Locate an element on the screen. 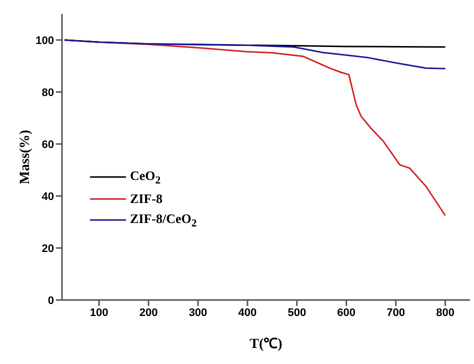  x-tick-label: 500 is located at coordinates (297, 312).